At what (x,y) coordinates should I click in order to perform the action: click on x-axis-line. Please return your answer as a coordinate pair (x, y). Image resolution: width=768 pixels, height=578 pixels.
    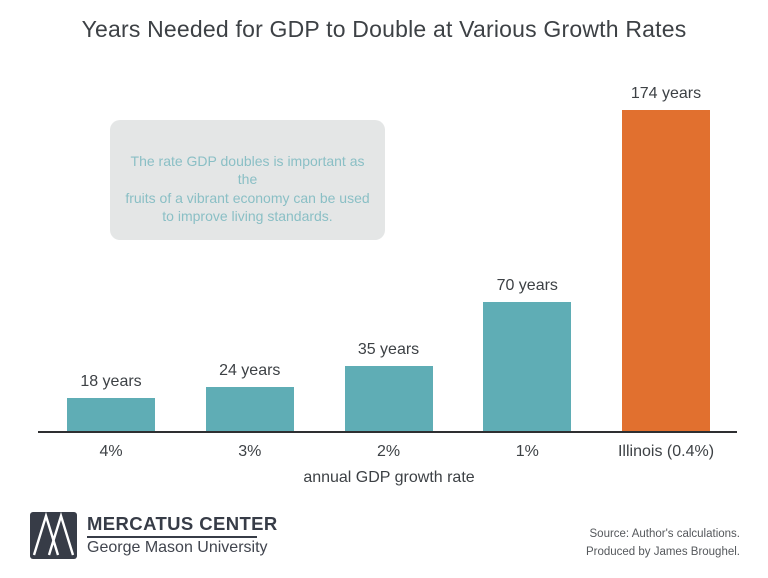
    Looking at the image, I should click on (387, 432).